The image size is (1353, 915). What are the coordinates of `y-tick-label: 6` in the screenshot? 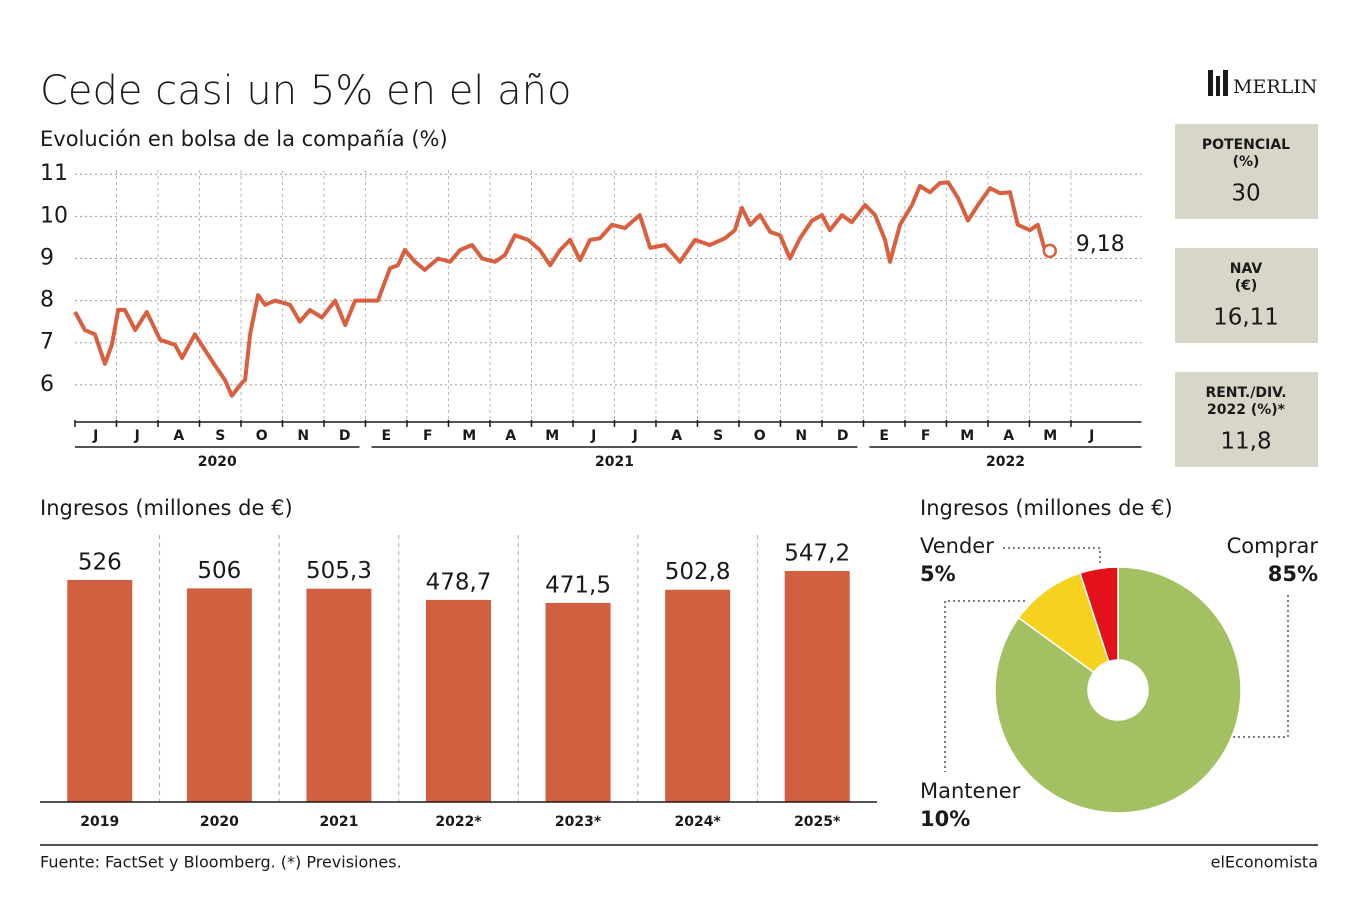 It's located at (47, 384).